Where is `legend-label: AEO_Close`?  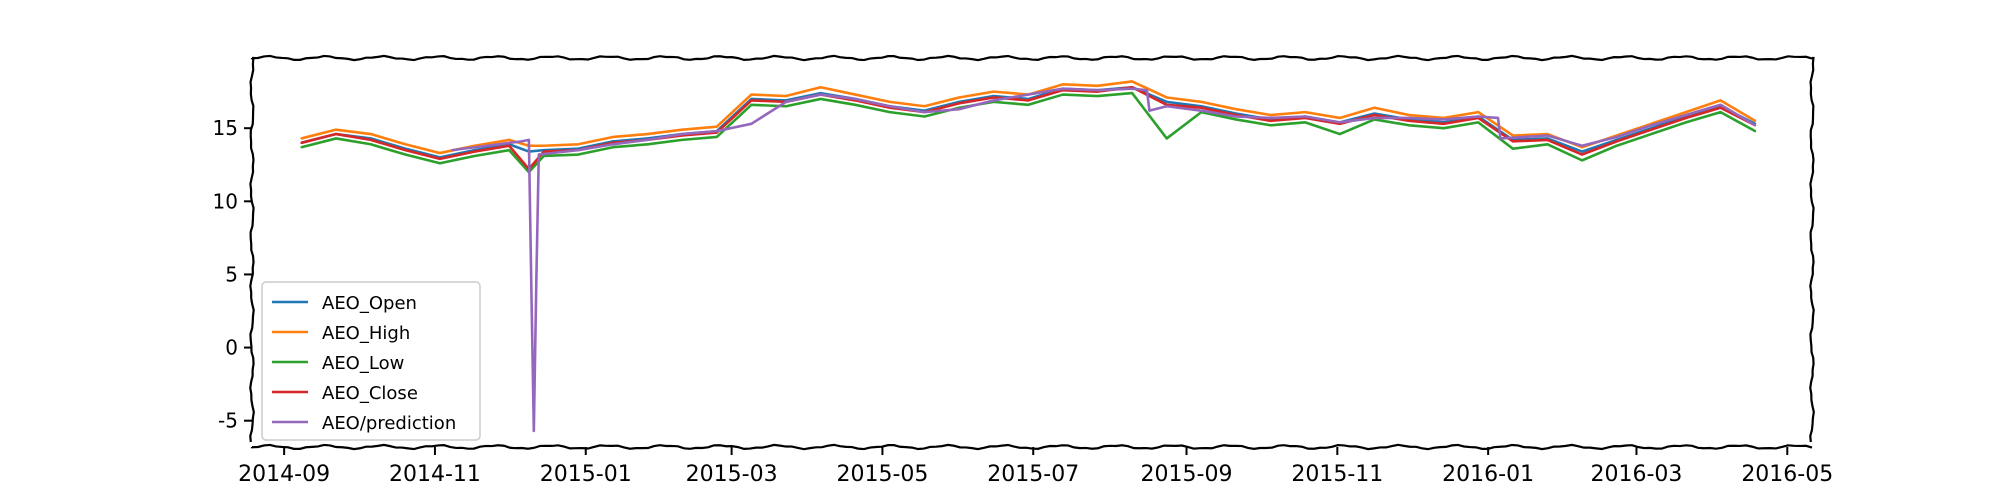 legend-label: AEO_Close is located at coordinates (370, 393).